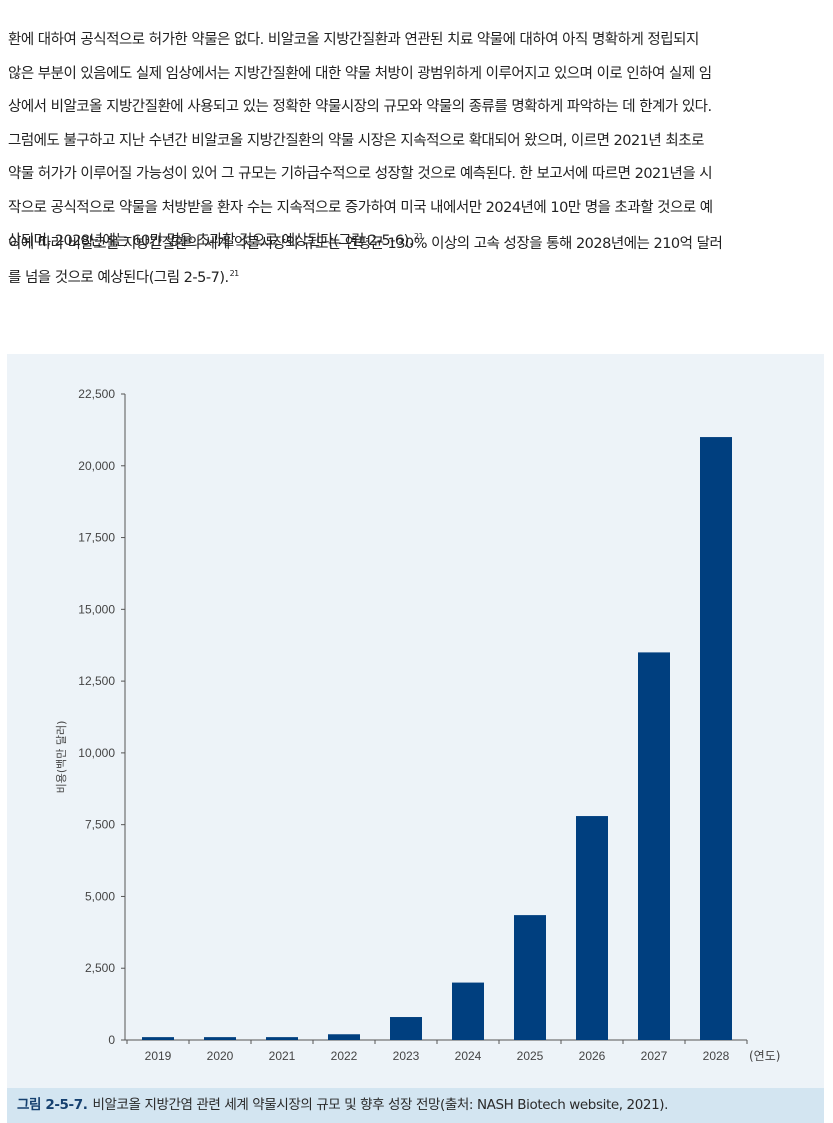 The image size is (833, 1123). Describe the element at coordinates (282, 1056) in the screenshot. I see `x-tick-label: 2021` at that location.